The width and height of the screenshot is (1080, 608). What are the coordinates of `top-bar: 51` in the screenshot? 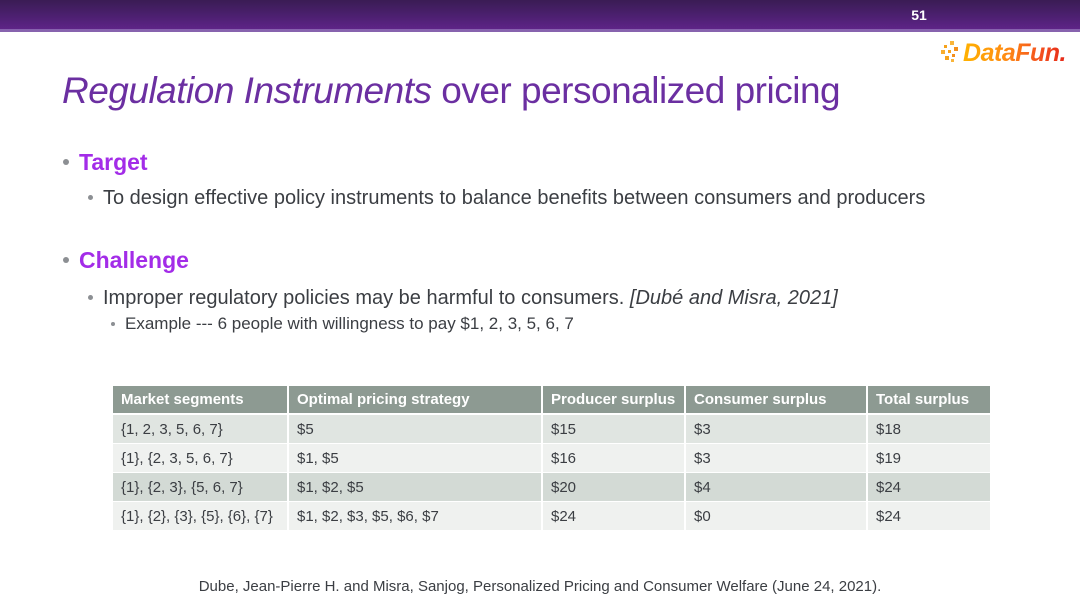 It's located at (540, 16).